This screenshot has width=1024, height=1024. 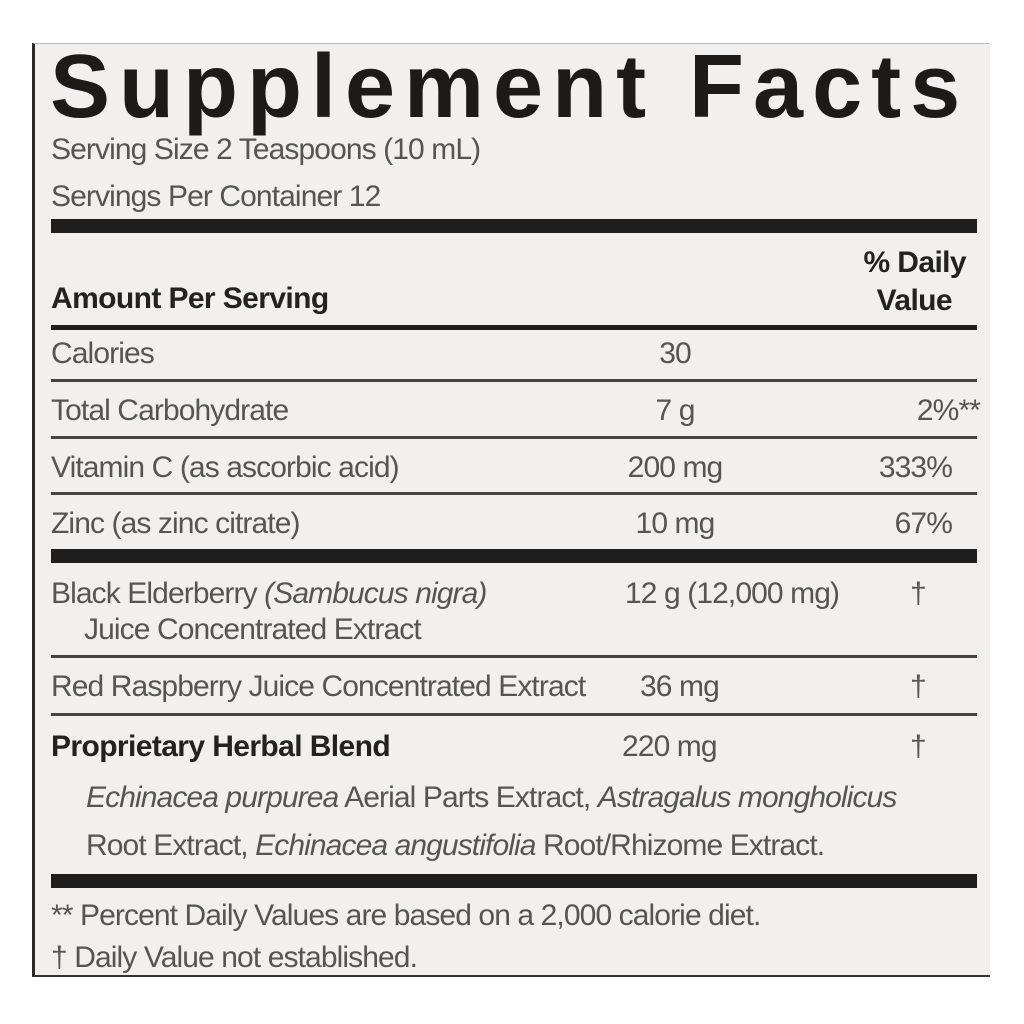 What do you see at coordinates (266, 149) in the screenshot?
I see `serving-size: Serving Size 2 Teaspoons (10 mL)` at bounding box center [266, 149].